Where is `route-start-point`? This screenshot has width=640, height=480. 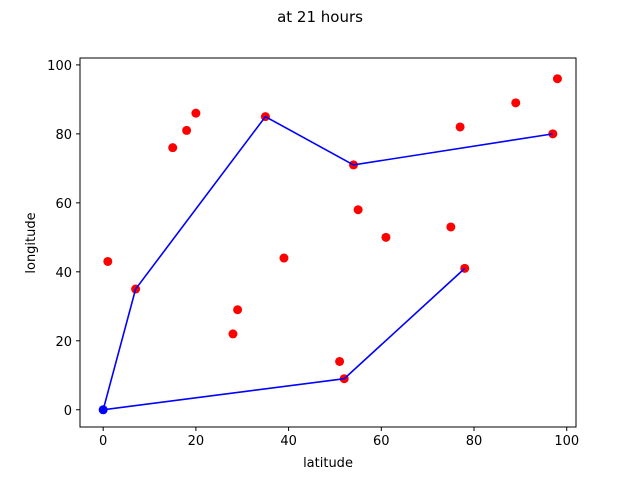
route-start-point is located at coordinates (103, 410).